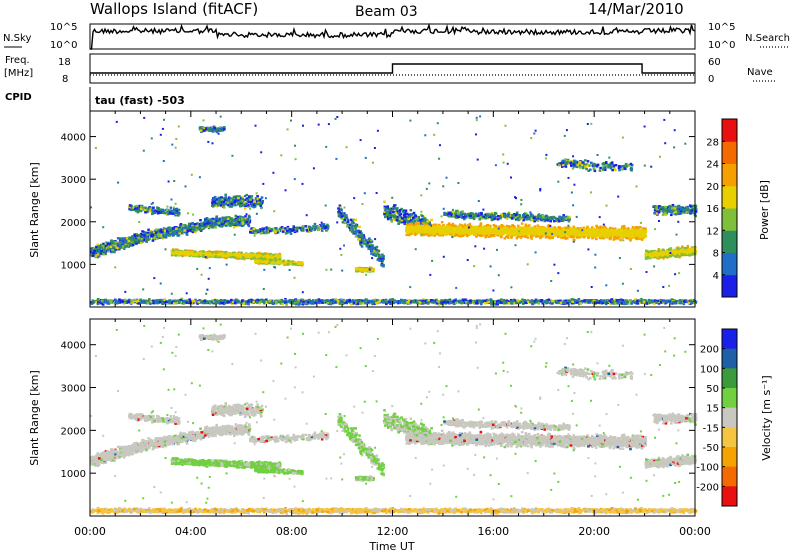  Describe the element at coordinates (386, 12) in the screenshot. I see `beam-title: Beam 03` at that location.